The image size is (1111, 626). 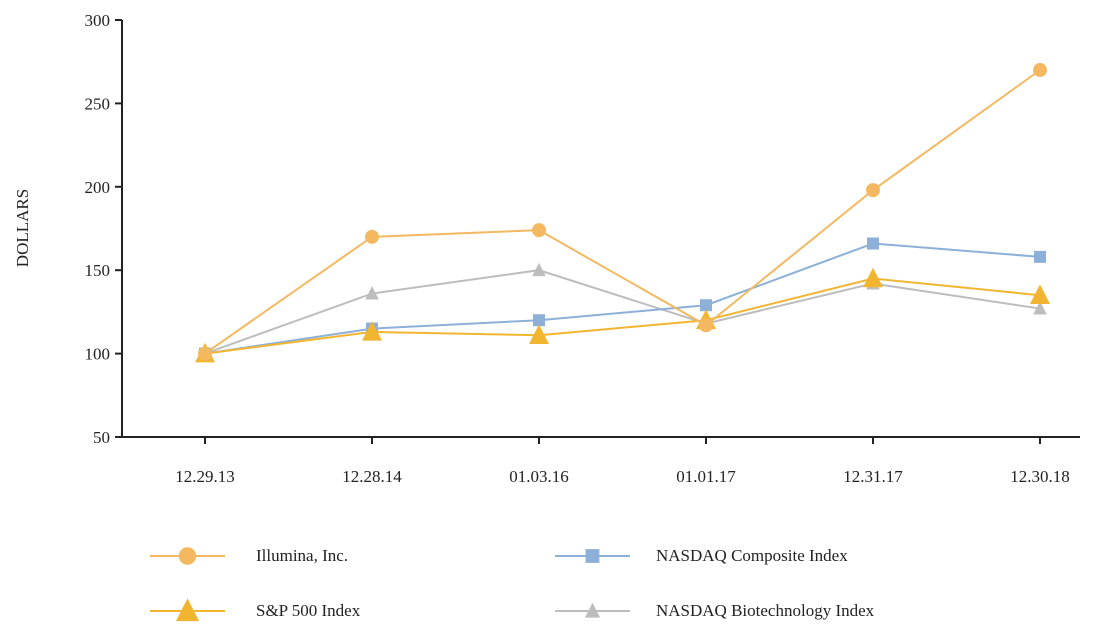 What do you see at coordinates (98, 270) in the screenshot?
I see `y-tick-label: 150` at bounding box center [98, 270].